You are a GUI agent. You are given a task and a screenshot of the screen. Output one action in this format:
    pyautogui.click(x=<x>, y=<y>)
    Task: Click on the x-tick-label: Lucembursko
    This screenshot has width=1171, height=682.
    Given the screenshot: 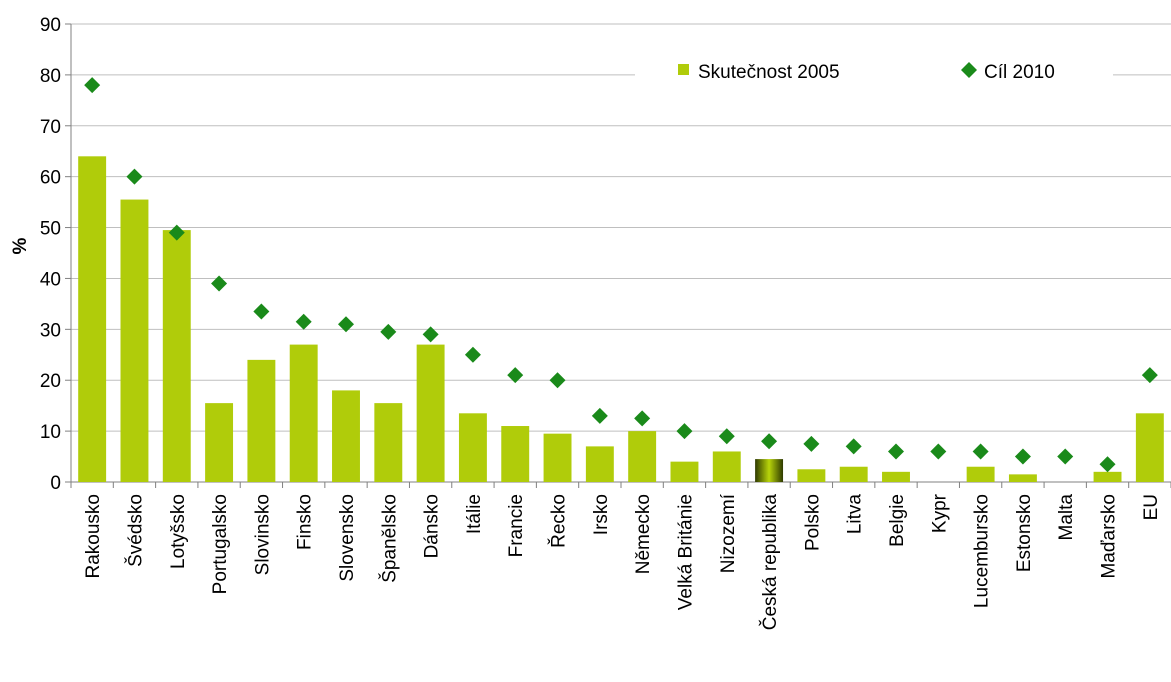 What is the action you would take?
    pyautogui.click(x=982, y=551)
    